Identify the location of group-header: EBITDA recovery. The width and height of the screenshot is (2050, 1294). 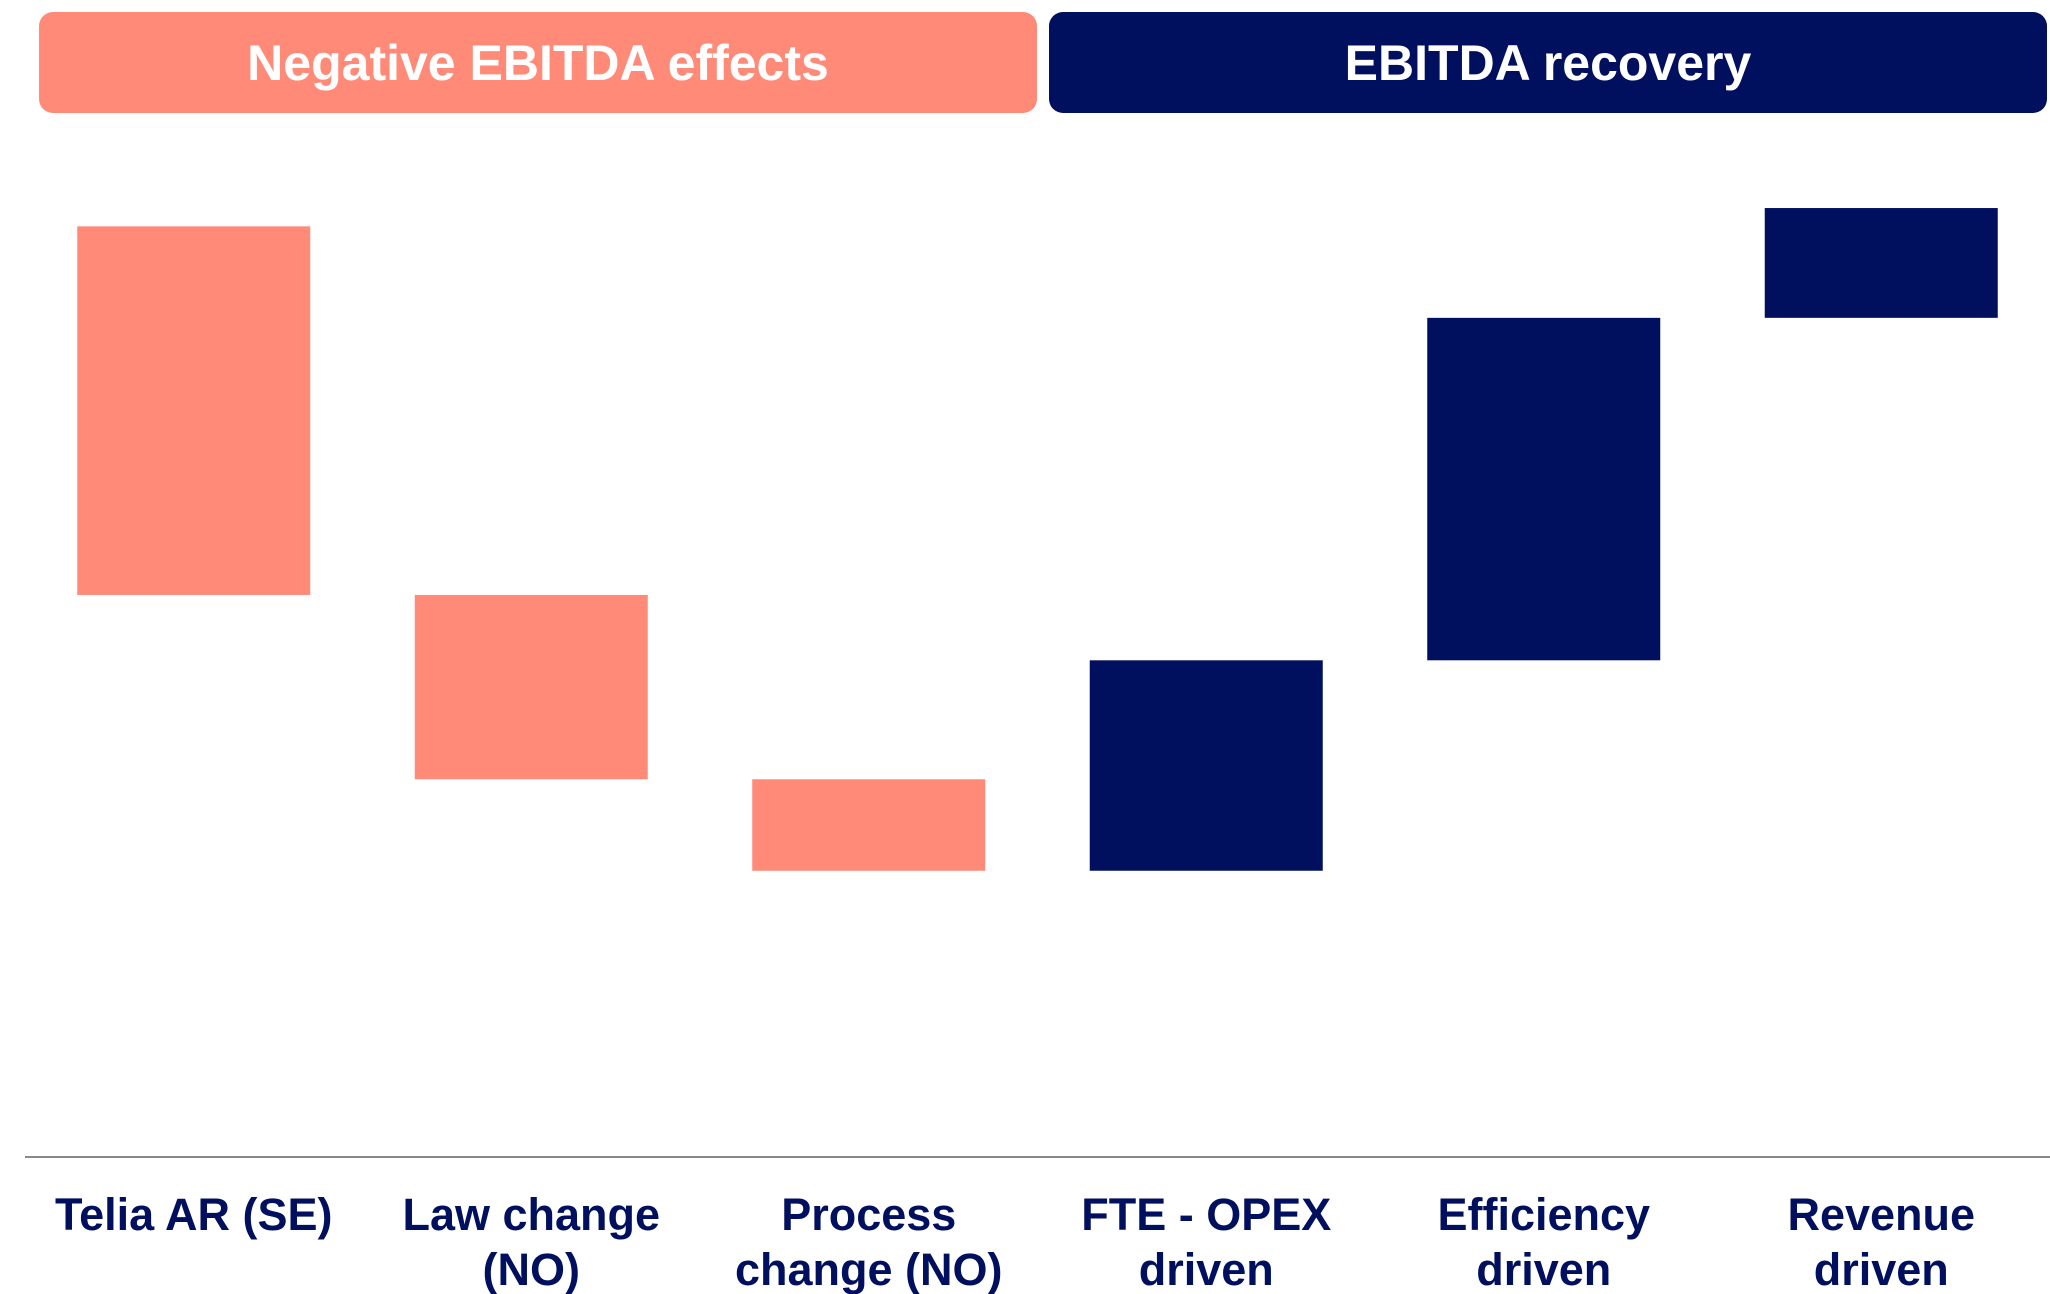
(1548, 62).